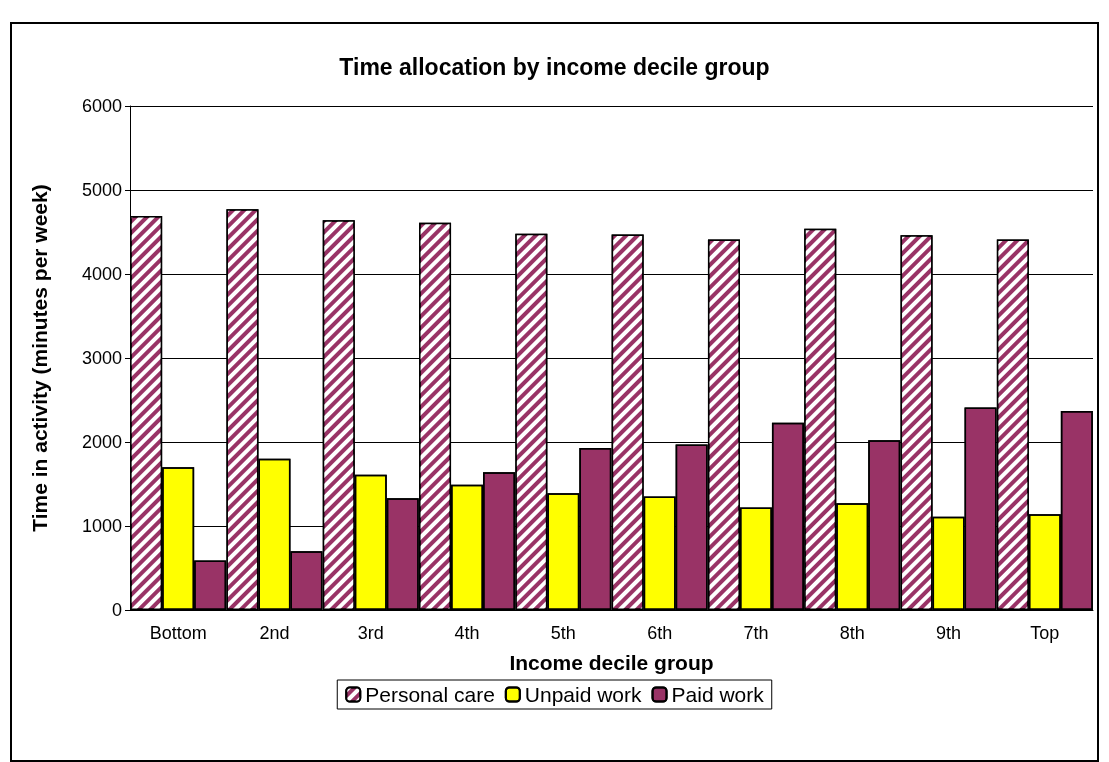 The width and height of the screenshot is (1109, 762). Describe the element at coordinates (101, 526) in the screenshot. I see `y-tick-label: 1000` at that location.